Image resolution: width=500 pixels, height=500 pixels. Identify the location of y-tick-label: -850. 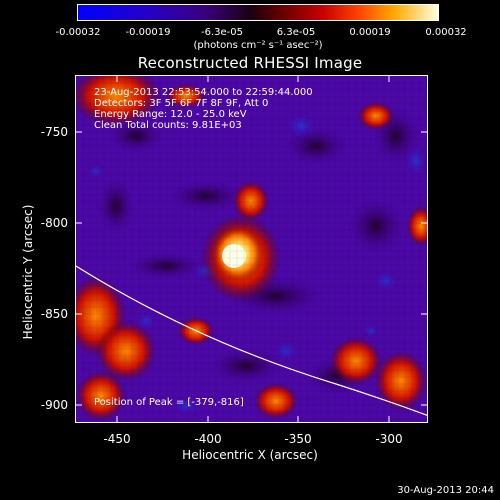
(54, 314).